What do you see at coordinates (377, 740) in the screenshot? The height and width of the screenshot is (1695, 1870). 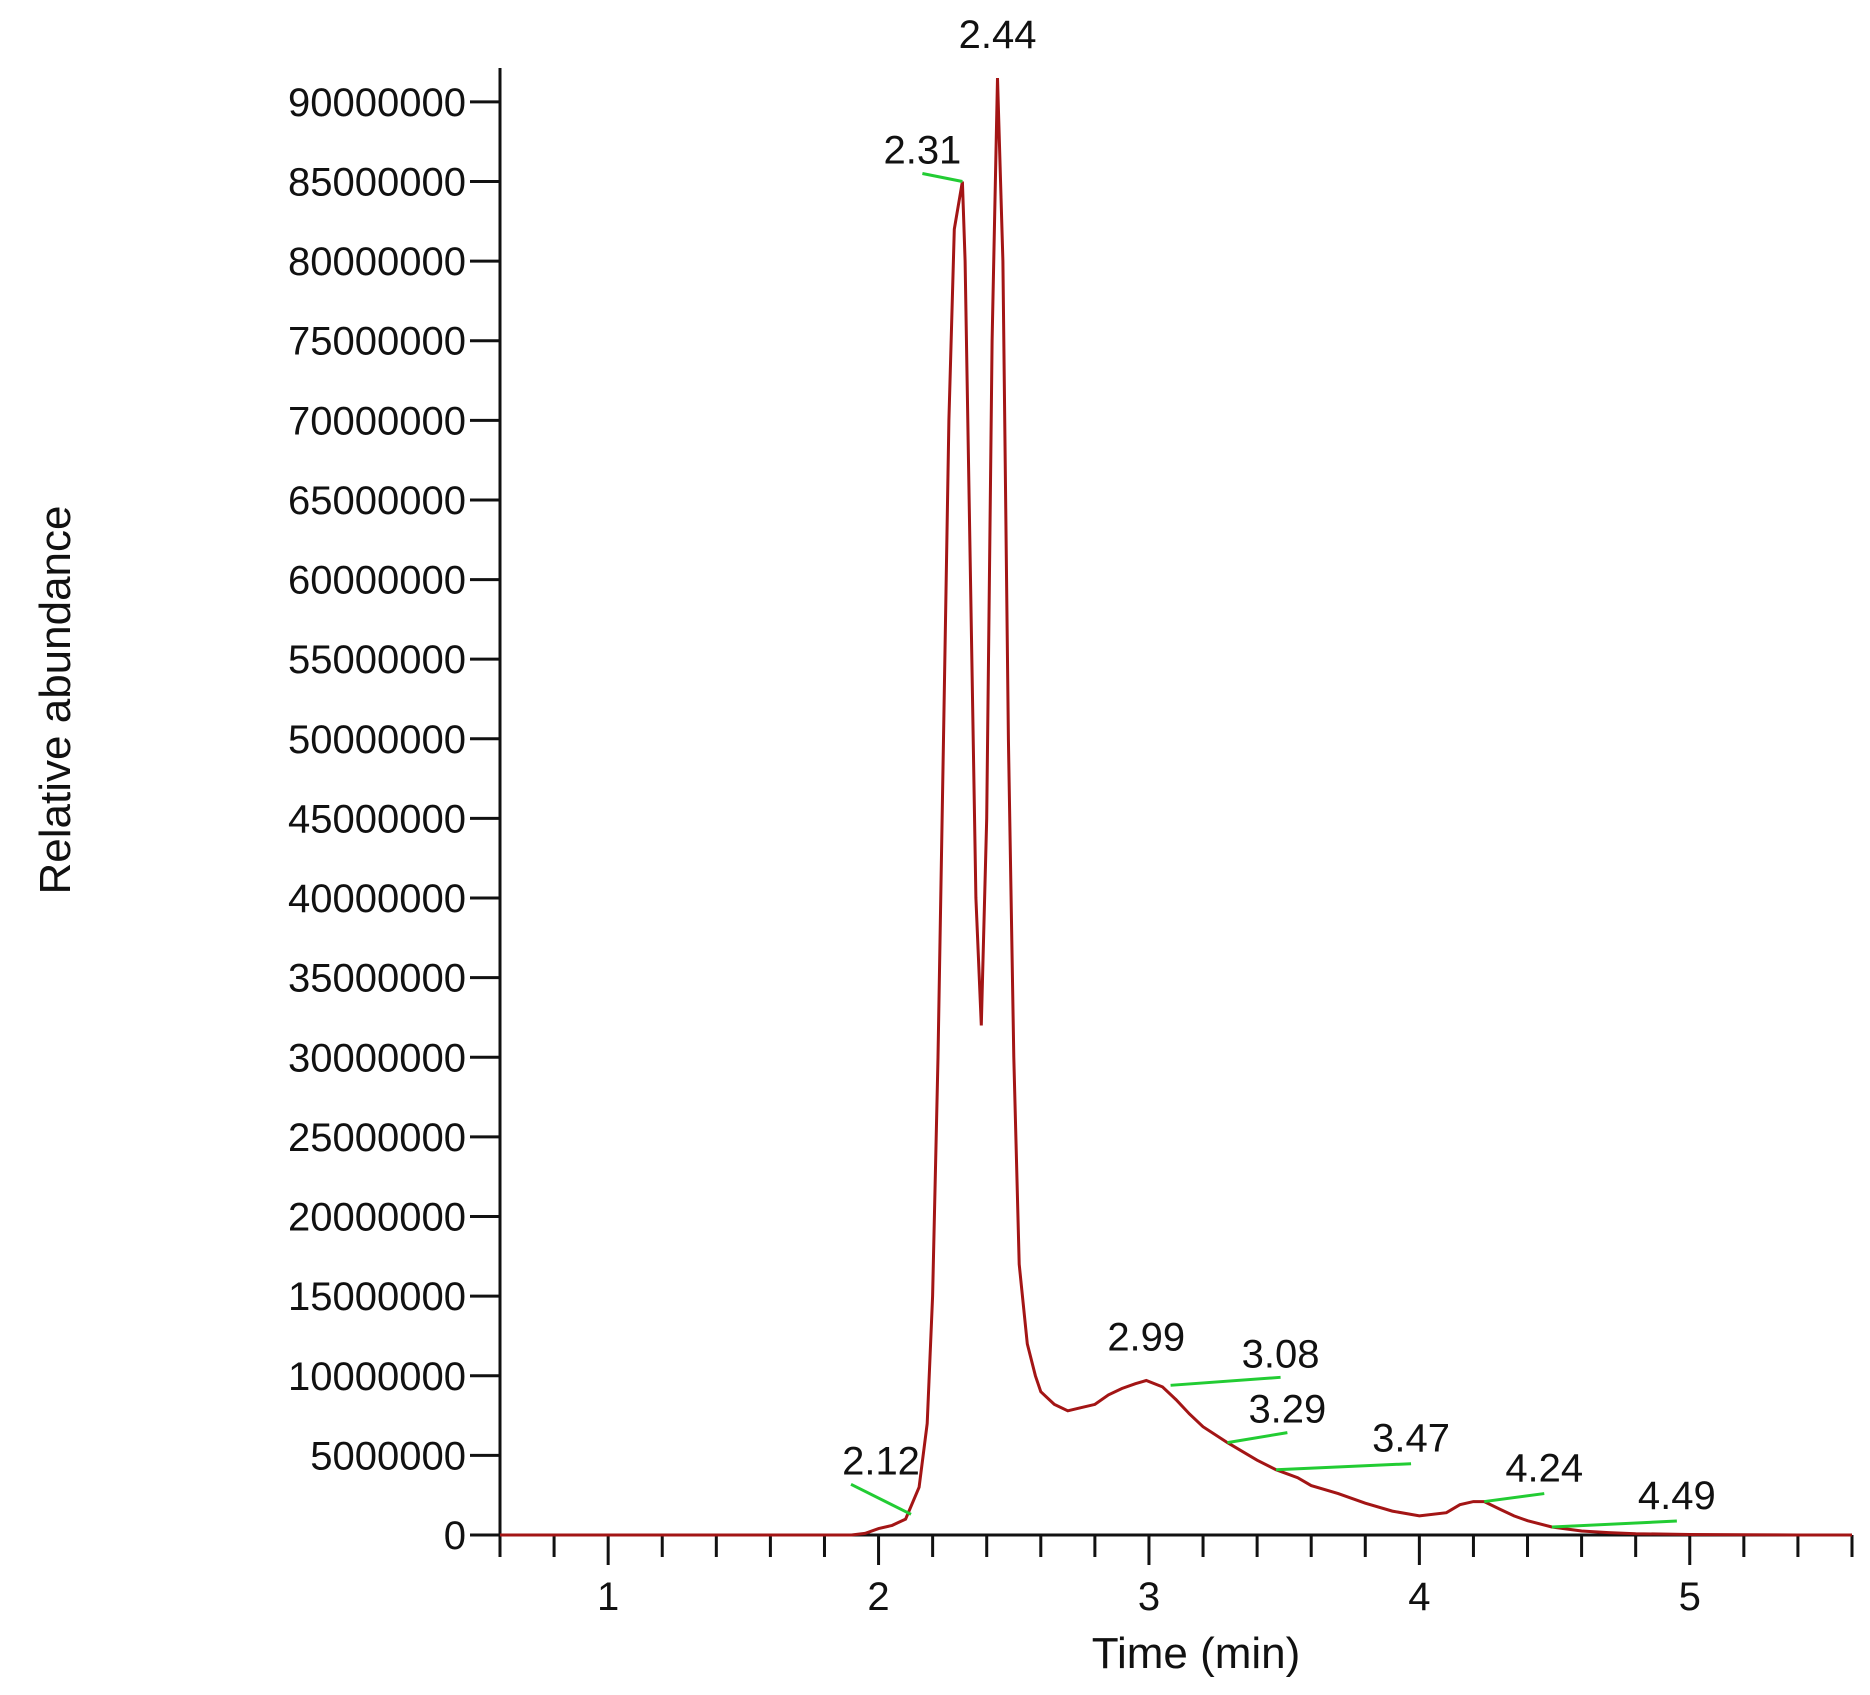 I see `y-tick-label: 50000000` at bounding box center [377, 740].